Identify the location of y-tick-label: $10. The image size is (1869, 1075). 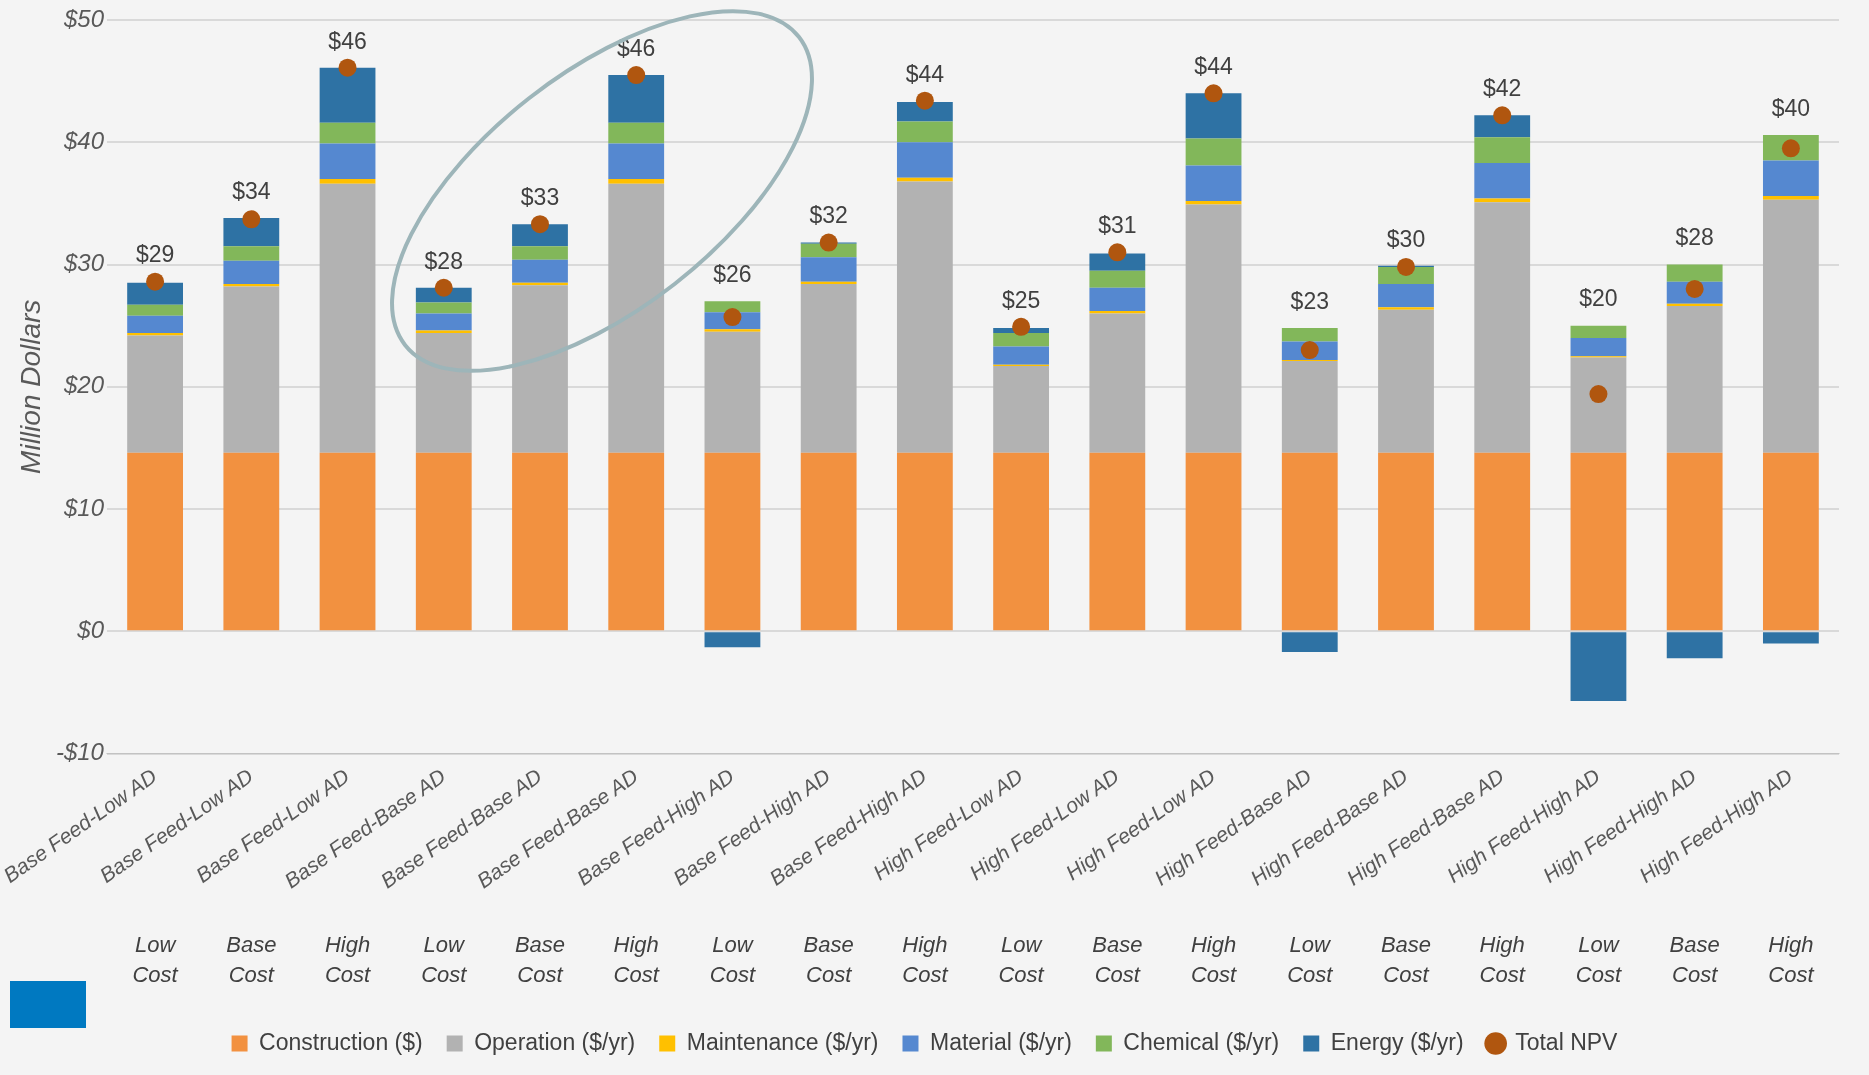
(83, 507).